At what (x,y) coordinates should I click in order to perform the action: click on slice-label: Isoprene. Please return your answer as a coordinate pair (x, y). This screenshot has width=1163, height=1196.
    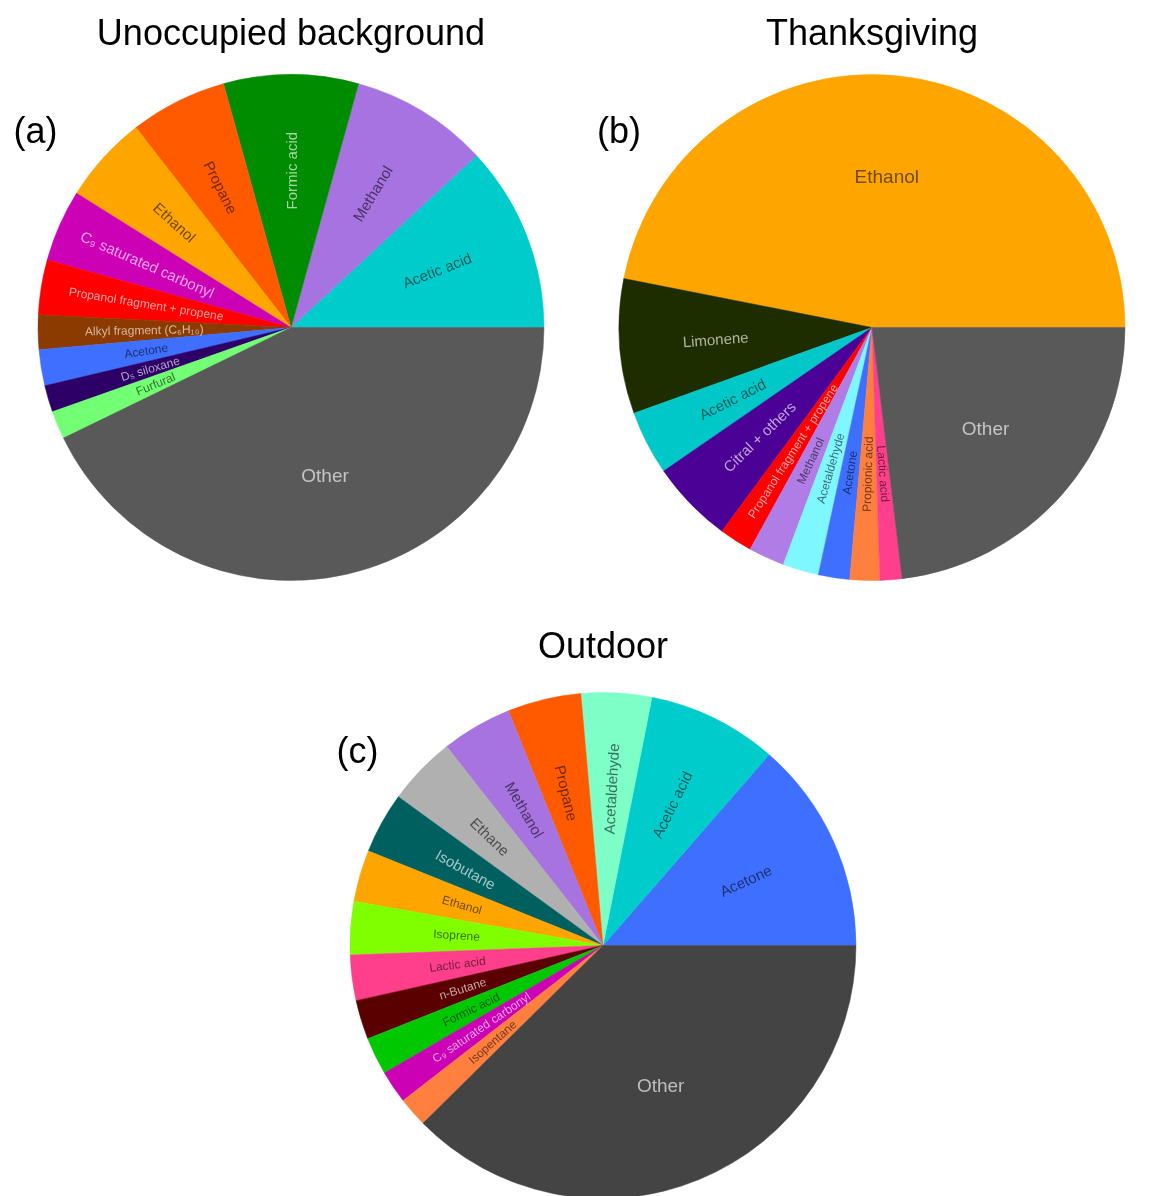
    Looking at the image, I should click on (456, 935).